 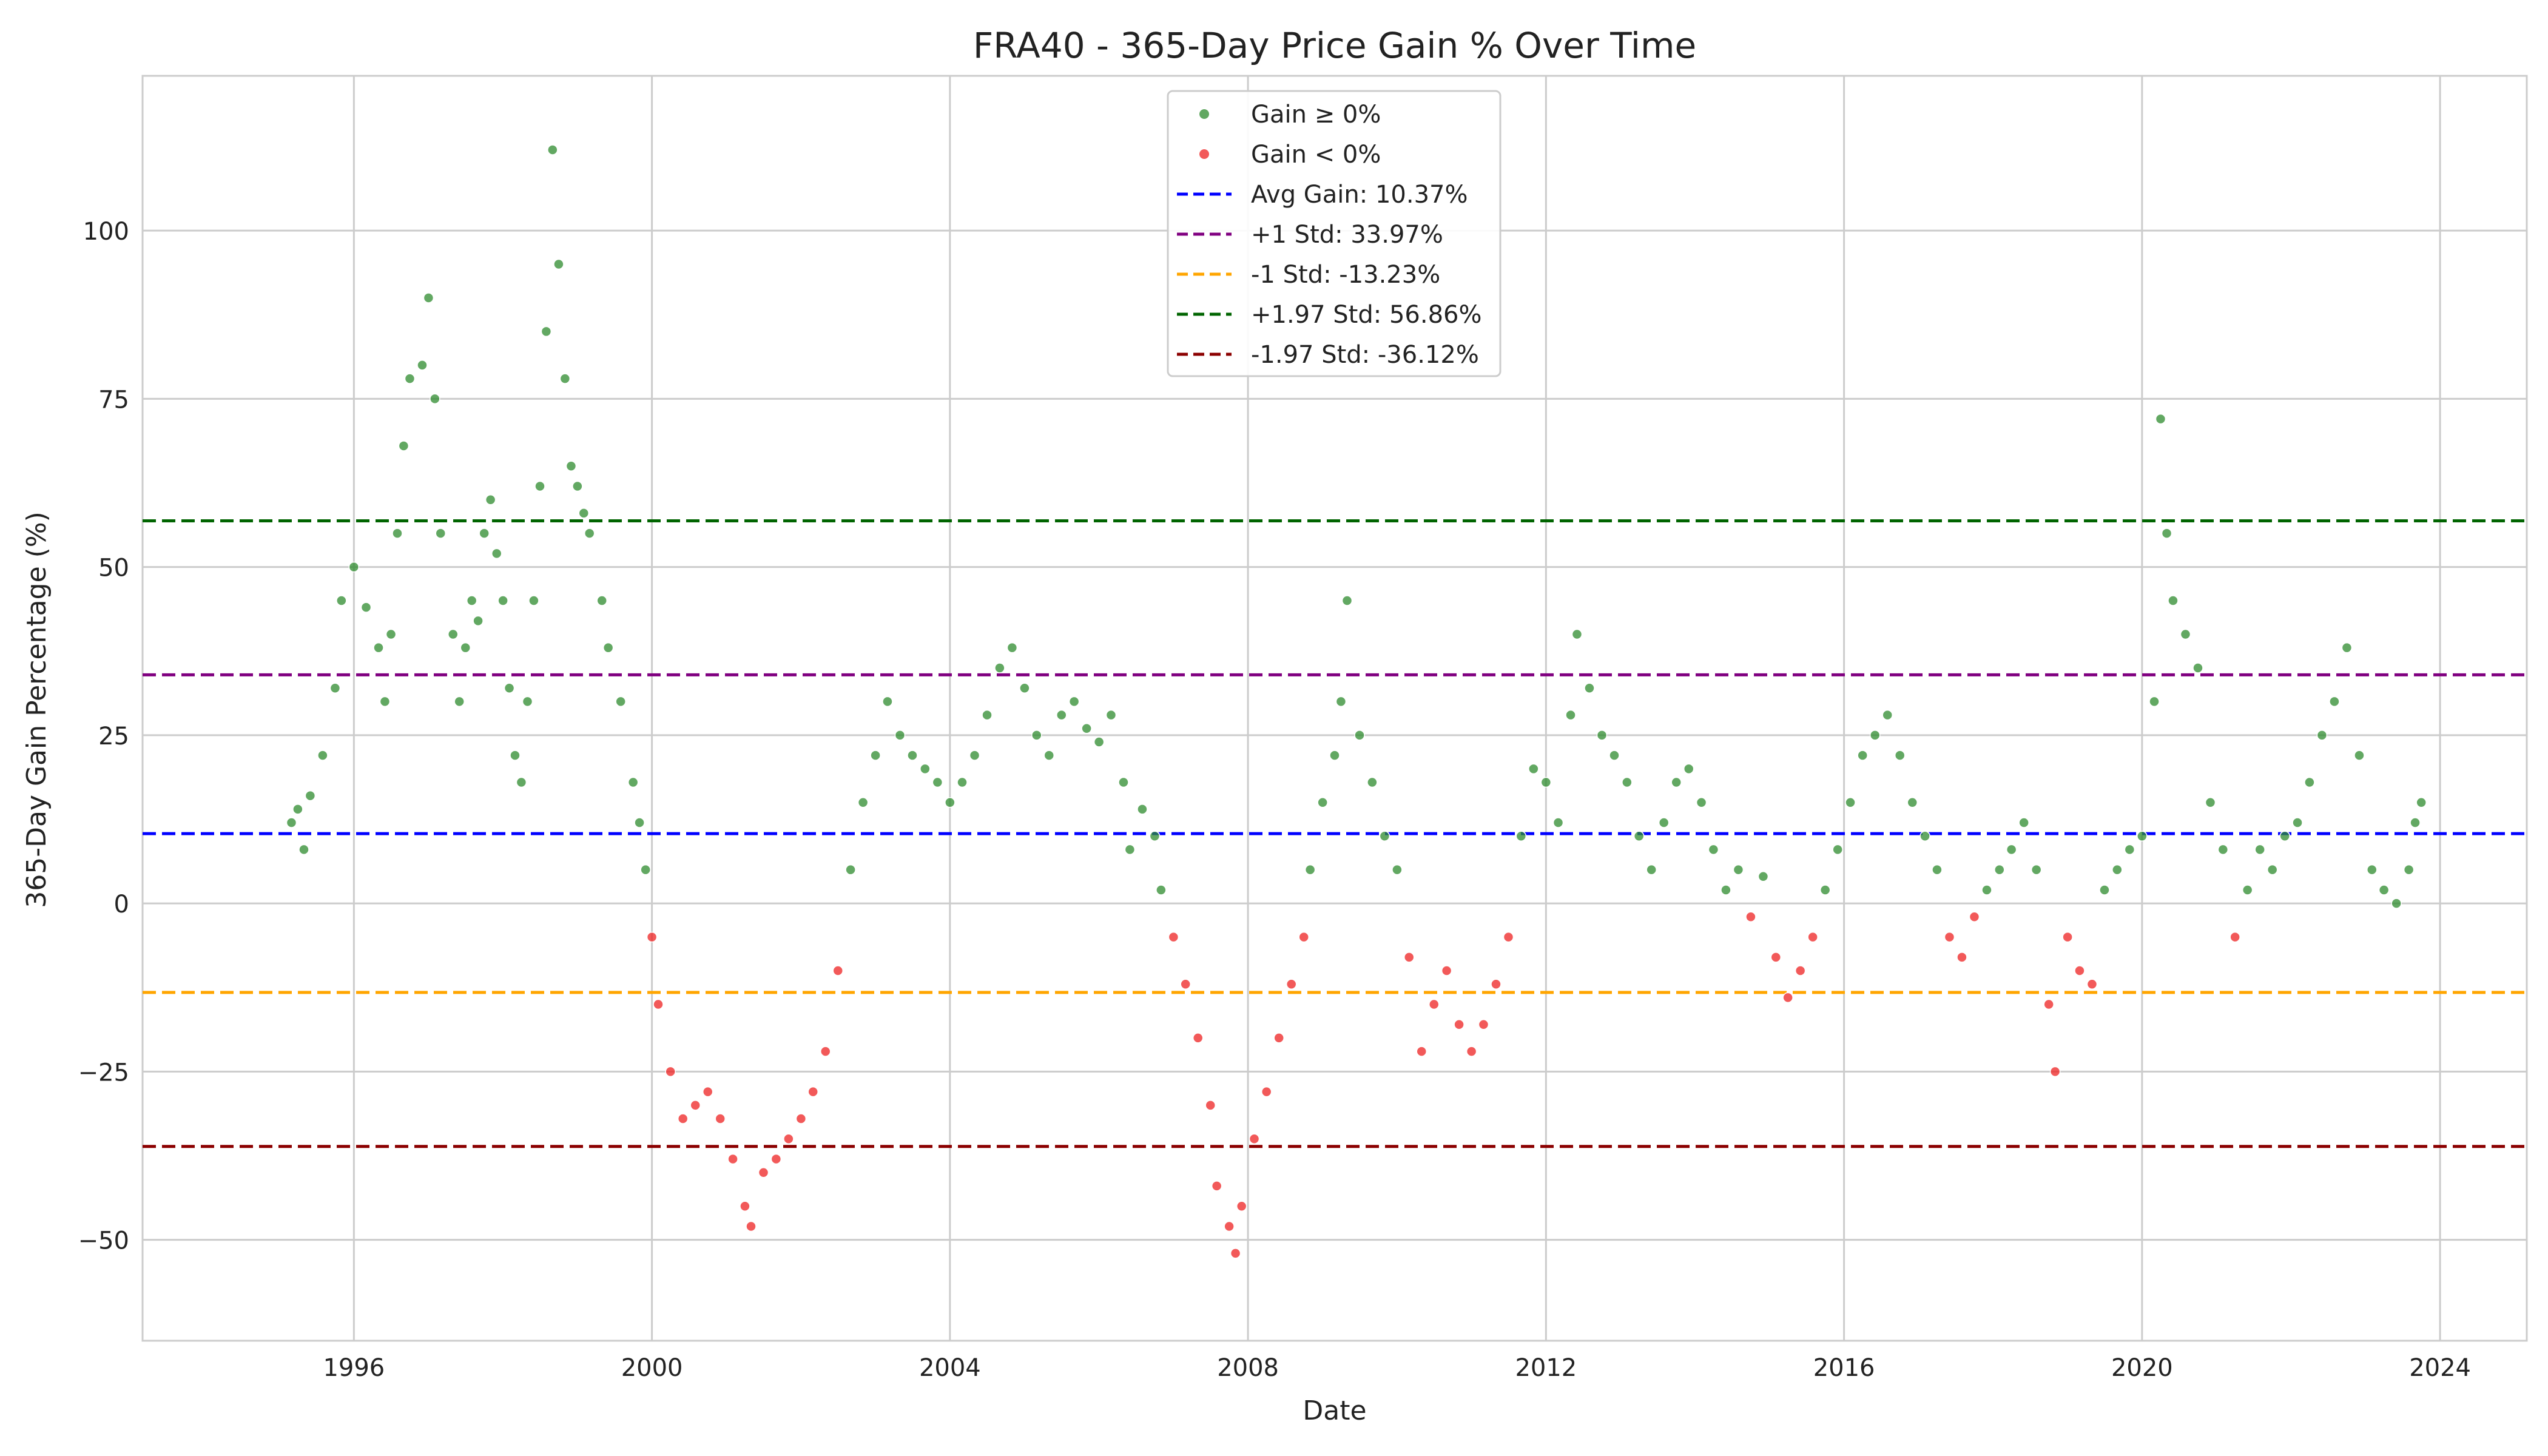 I want to click on x-tick-label: 2020, so click(x=2142, y=1368).